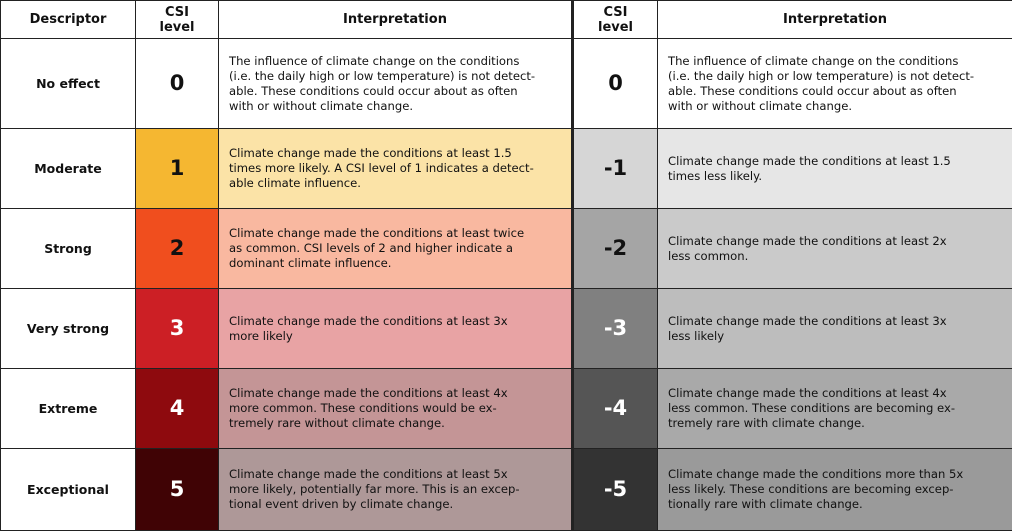 The image size is (1012, 532). What do you see at coordinates (177, 328) in the screenshot?
I see `csi-level: 3` at bounding box center [177, 328].